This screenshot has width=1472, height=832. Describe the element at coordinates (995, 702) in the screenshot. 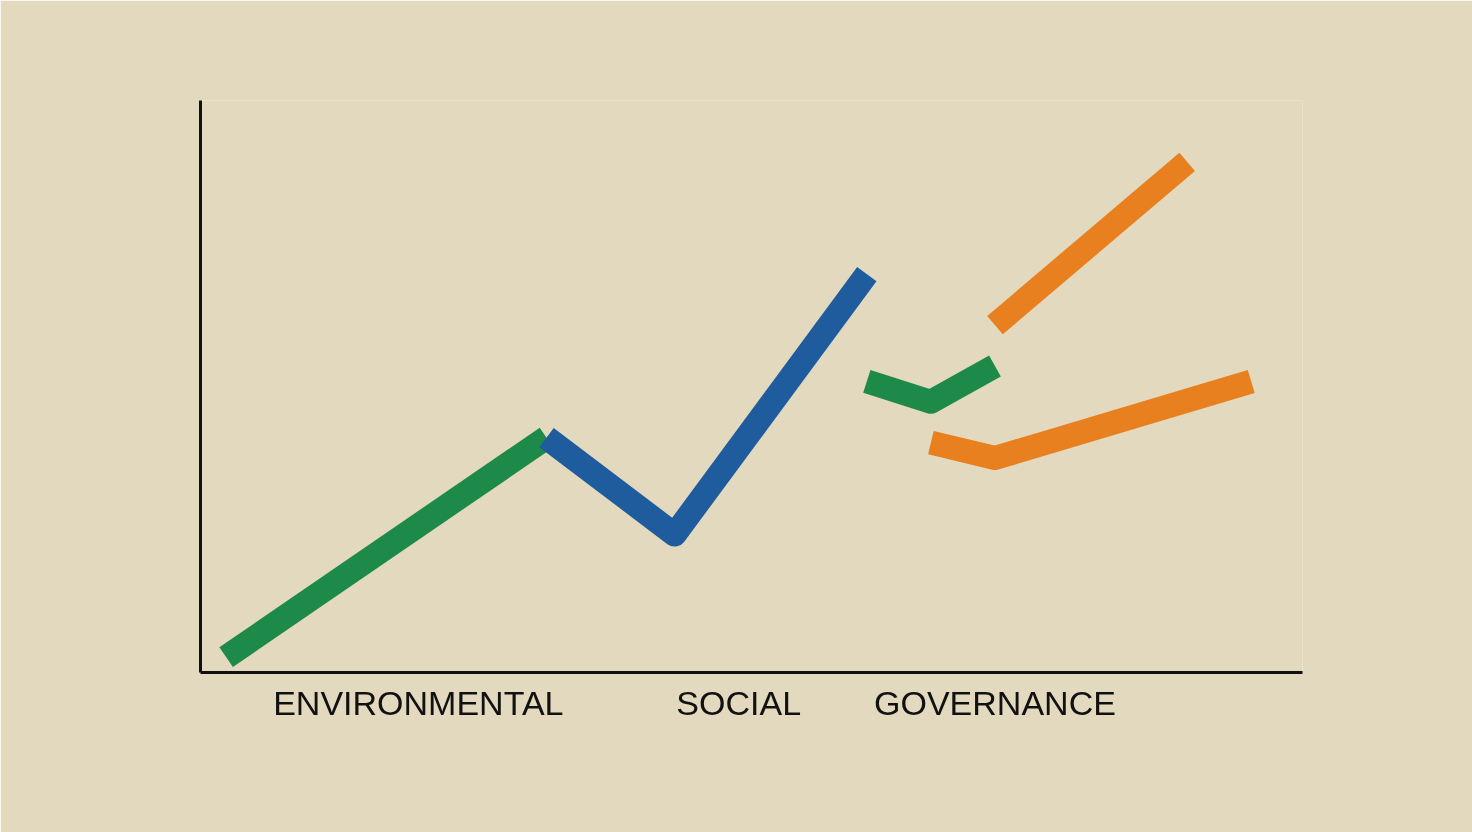

I see `x-tick-label: GOVERNANCE` at that location.